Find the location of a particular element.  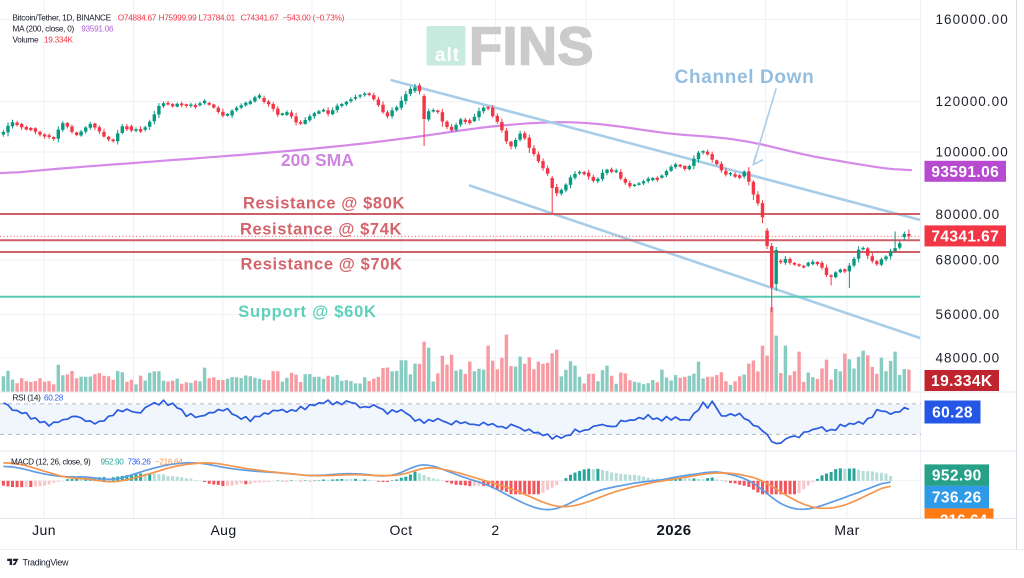

svg-text: Resistance @ $70K is located at coordinates (321, 265).